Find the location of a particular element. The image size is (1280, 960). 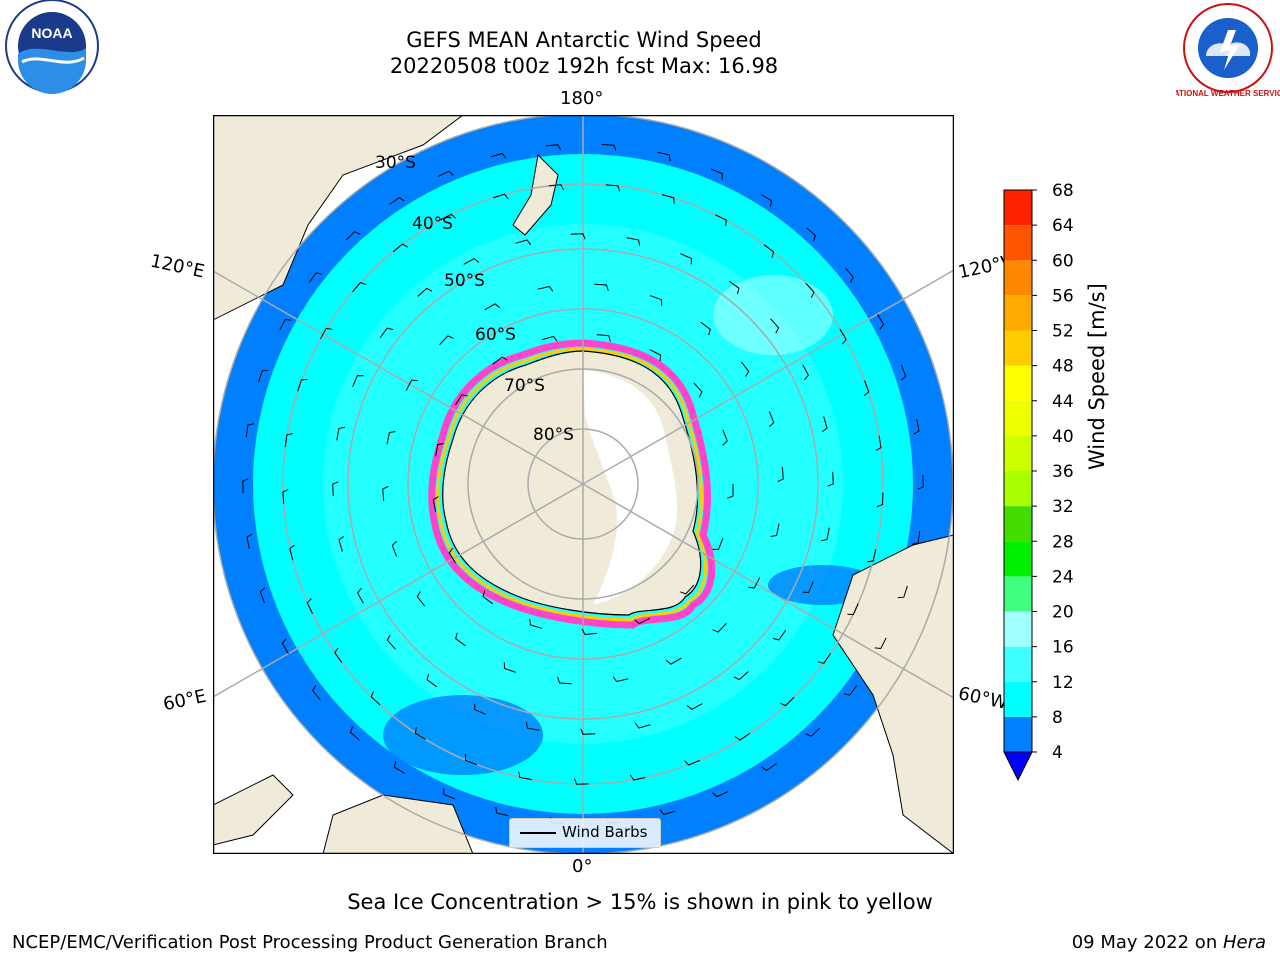

lat-label-30s: 30°S is located at coordinates (395, 163).